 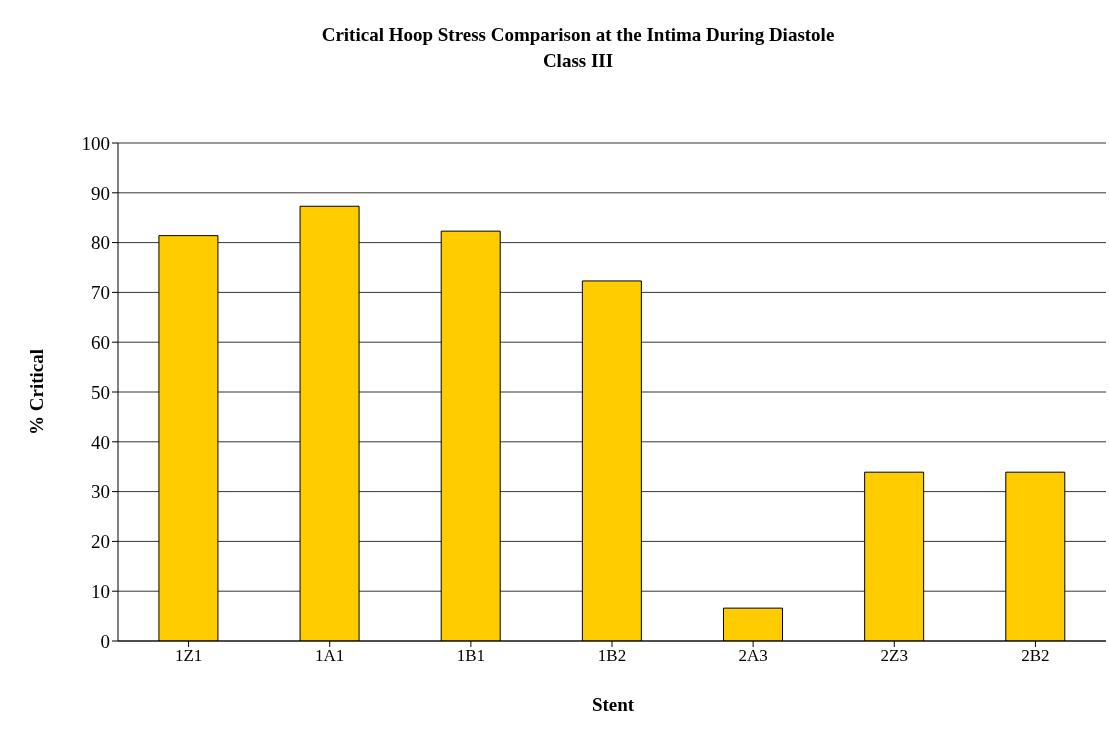 I want to click on y-tick-label: 90, so click(x=100, y=193).